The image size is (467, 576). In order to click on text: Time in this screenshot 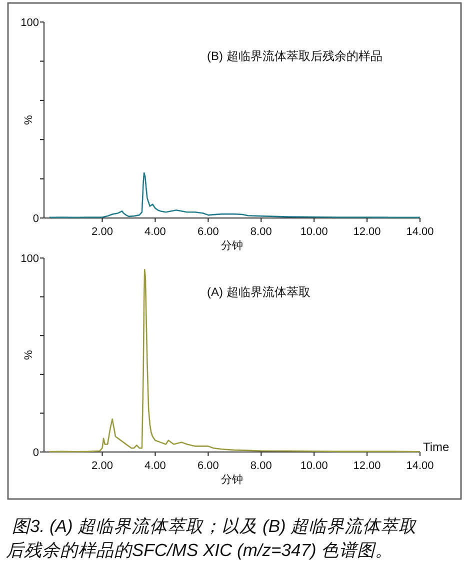, I will do `click(436, 447)`.